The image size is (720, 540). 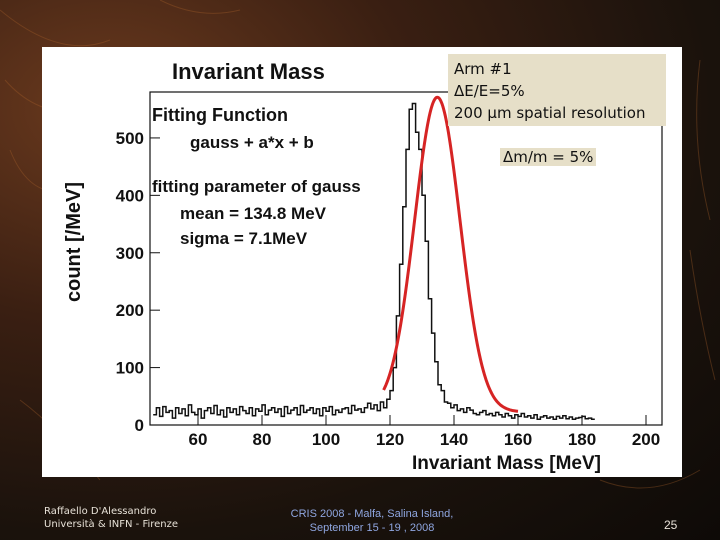 I want to click on info-arm: Arm #1, so click(x=483, y=69).